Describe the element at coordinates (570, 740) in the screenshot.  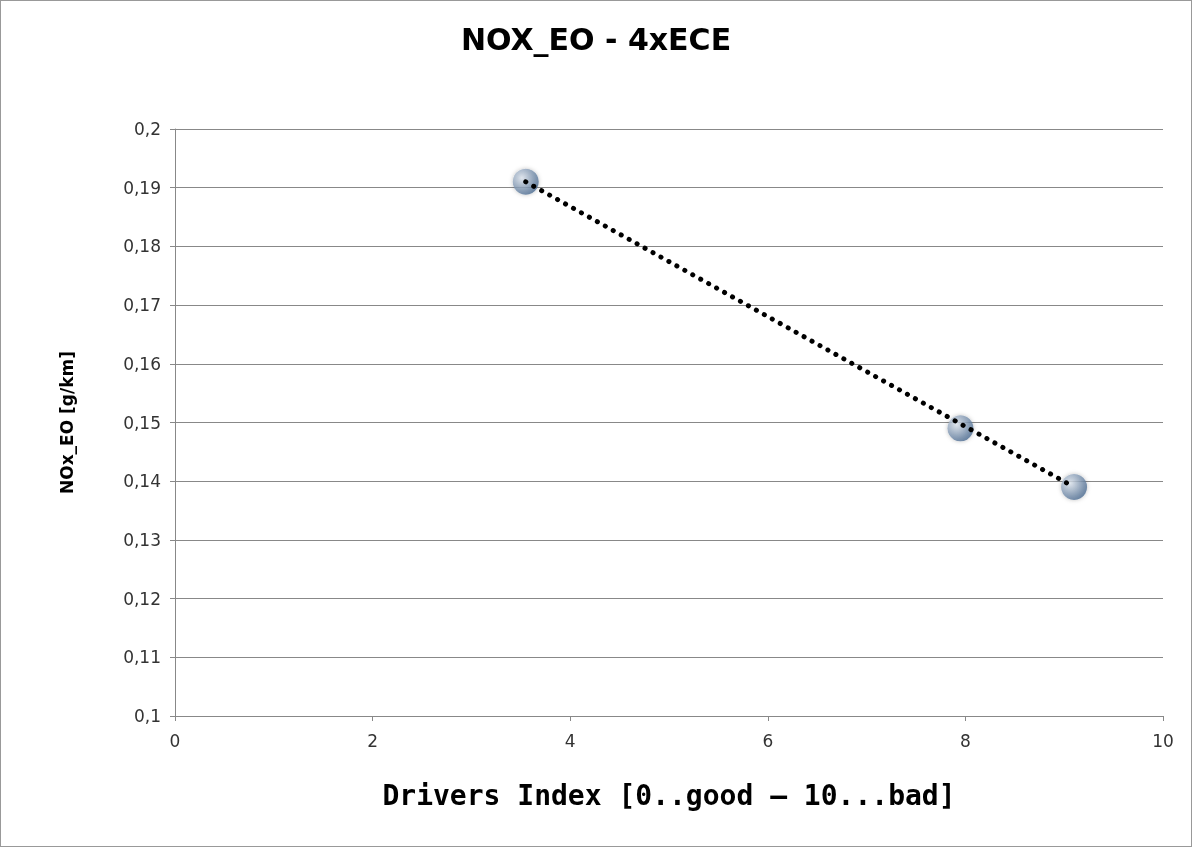
I see `x-tick-label: 4` at that location.